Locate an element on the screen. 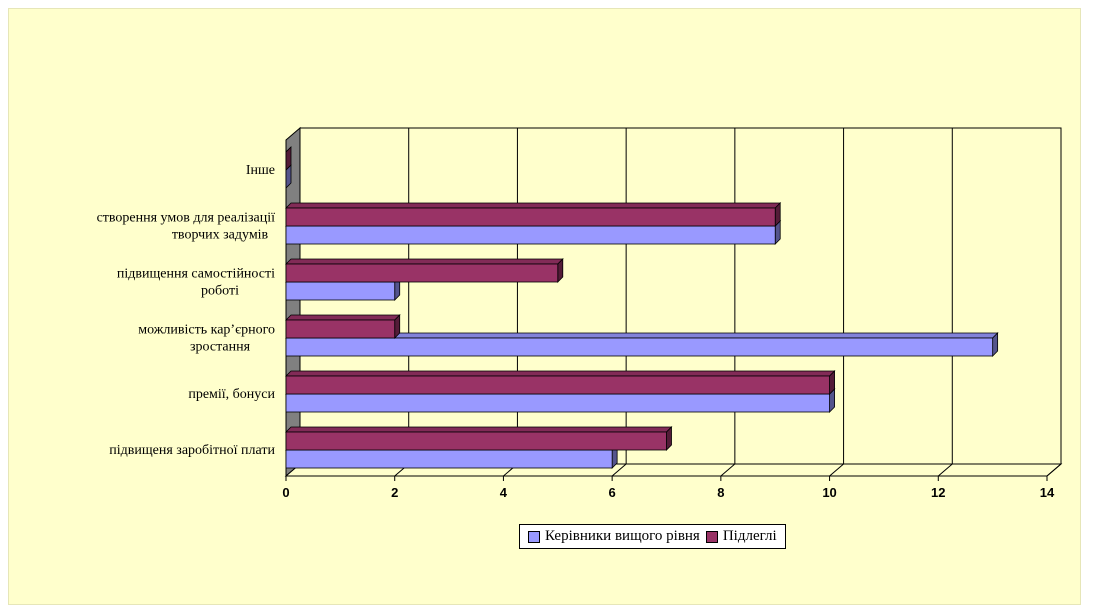 The height and width of the screenshot is (614, 1093). category-label-line: премії, бонуси is located at coordinates (231, 394).